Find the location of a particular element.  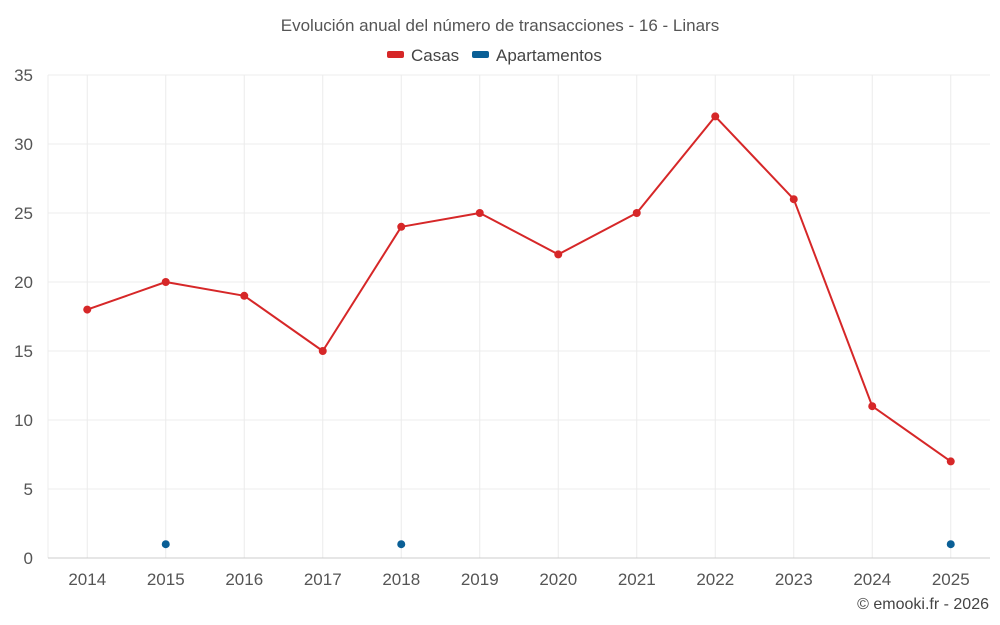

y-tick-label: 25 is located at coordinates (23, 213).